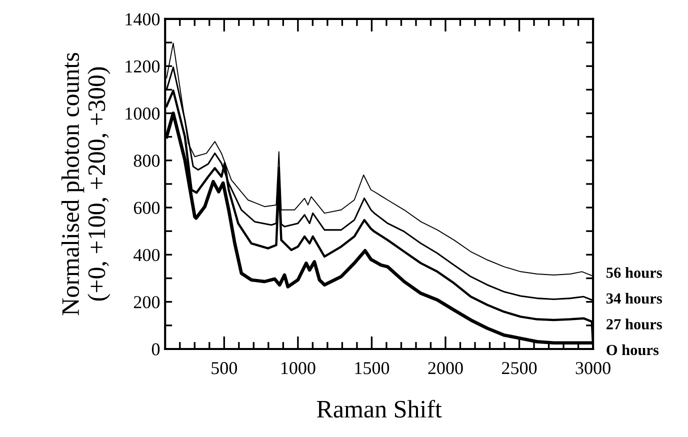  Describe the element at coordinates (143, 19) in the screenshot. I see `y-tick-label: 1400` at that location.